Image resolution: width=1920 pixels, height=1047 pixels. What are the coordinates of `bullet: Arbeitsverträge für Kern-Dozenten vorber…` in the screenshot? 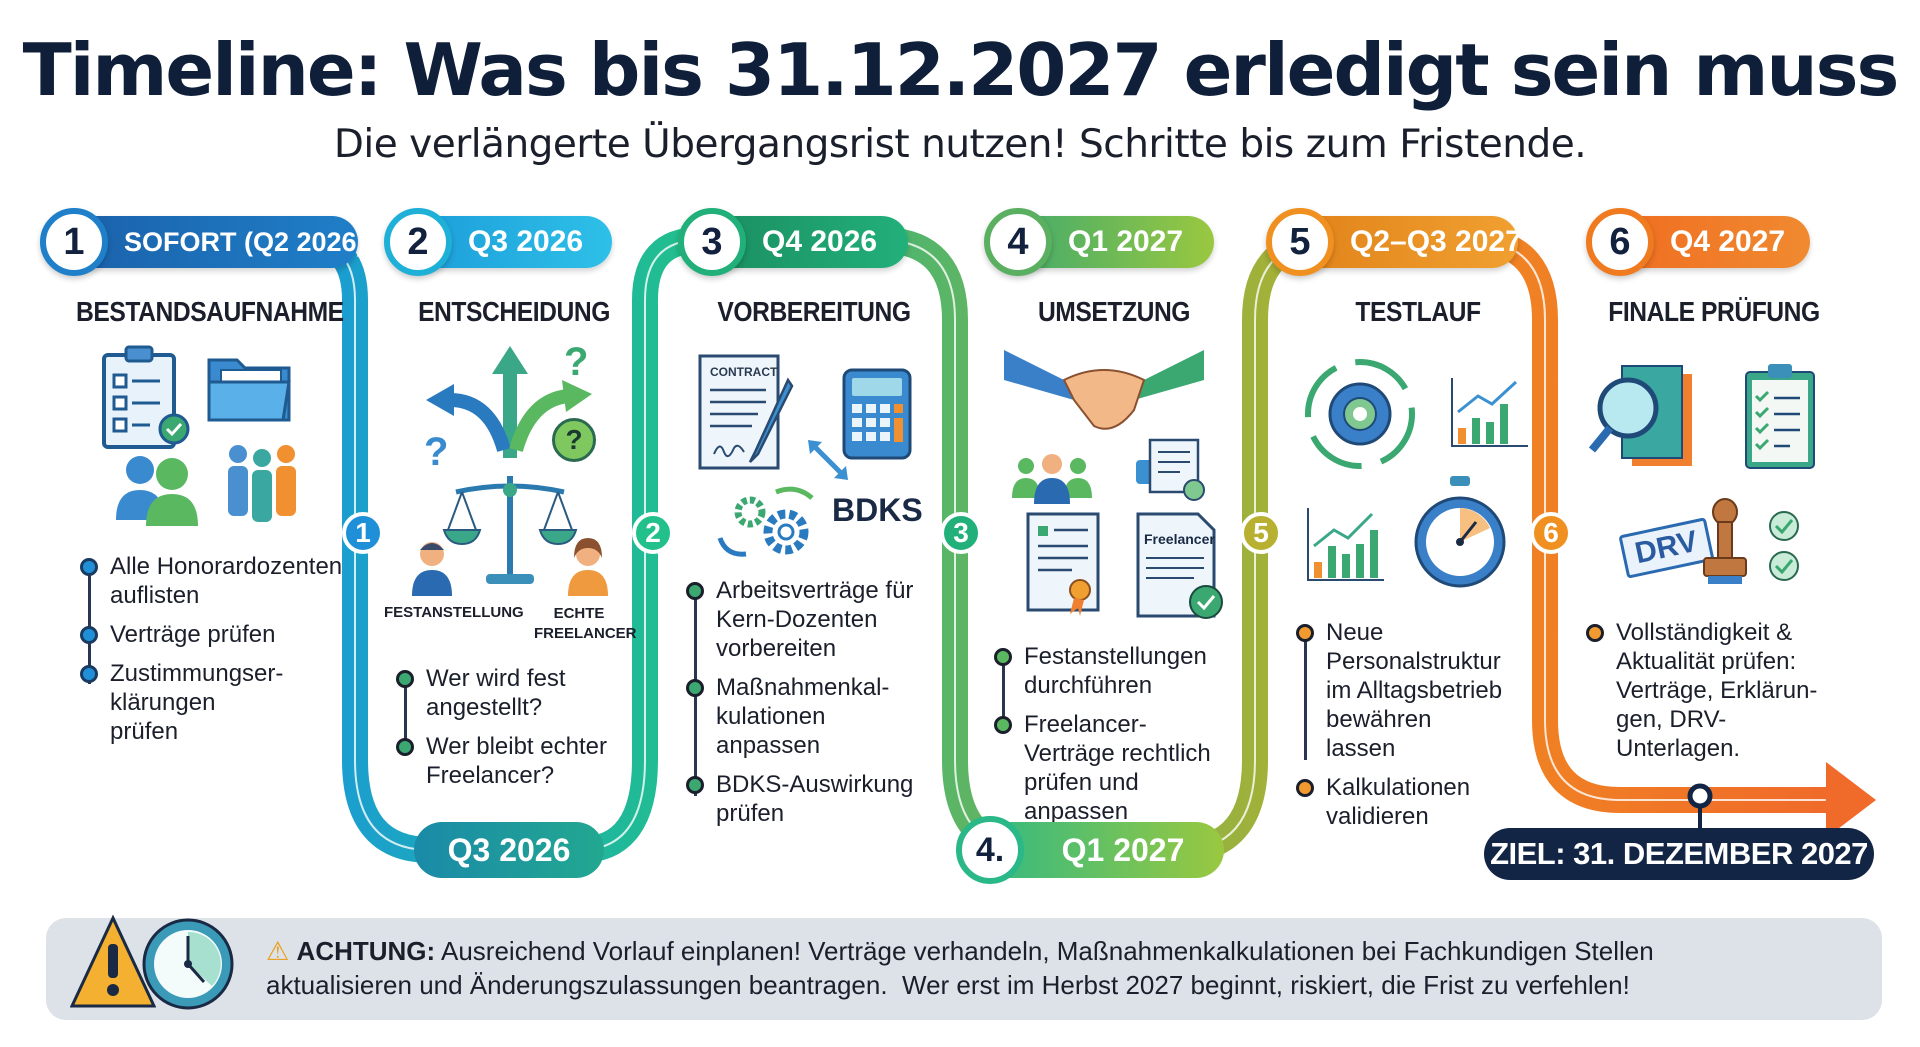 It's located at (806, 619).